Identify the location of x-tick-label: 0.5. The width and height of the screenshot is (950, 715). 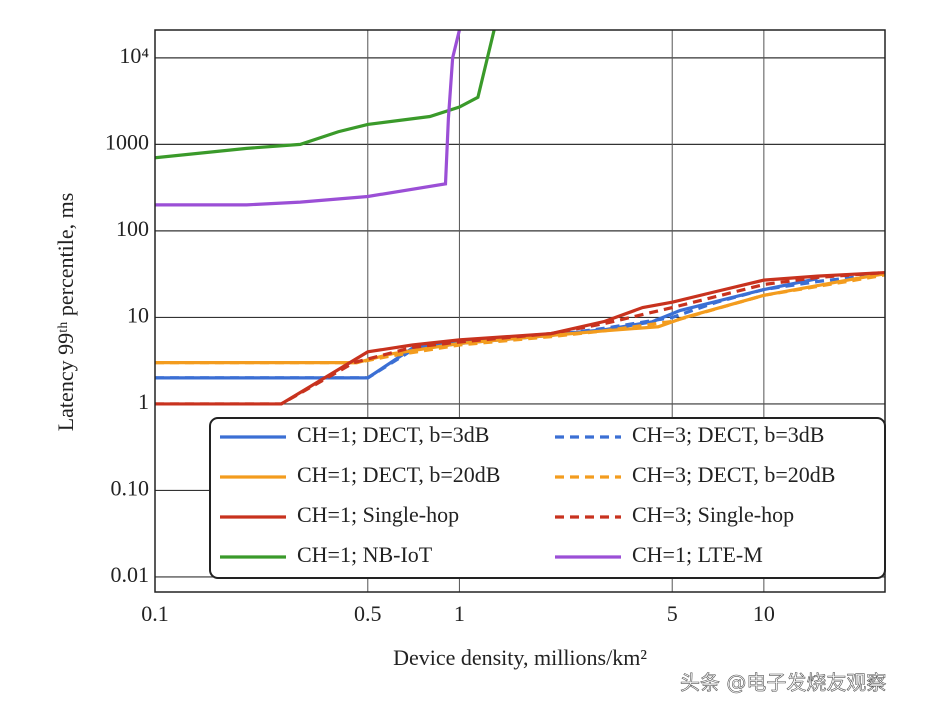
(368, 613).